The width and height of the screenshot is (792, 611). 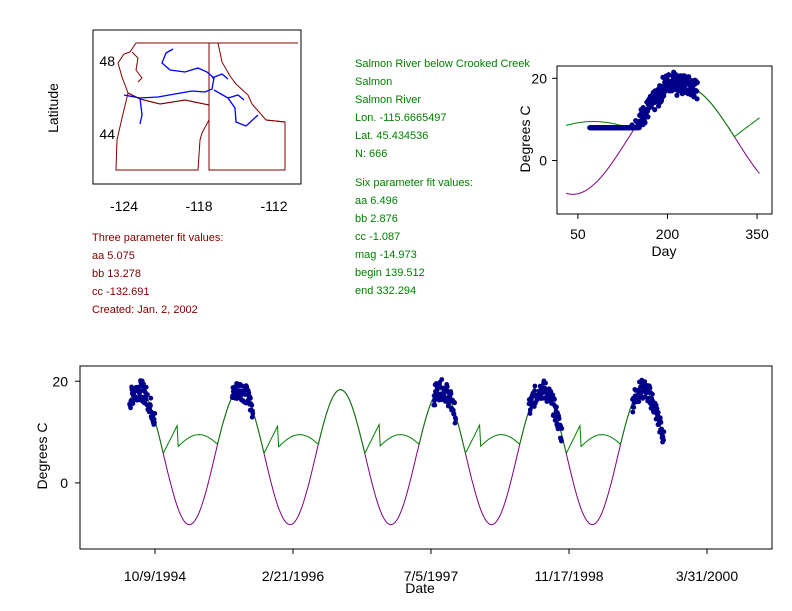 I want to click on day-chart-xtick-label: 350, so click(x=757, y=234).